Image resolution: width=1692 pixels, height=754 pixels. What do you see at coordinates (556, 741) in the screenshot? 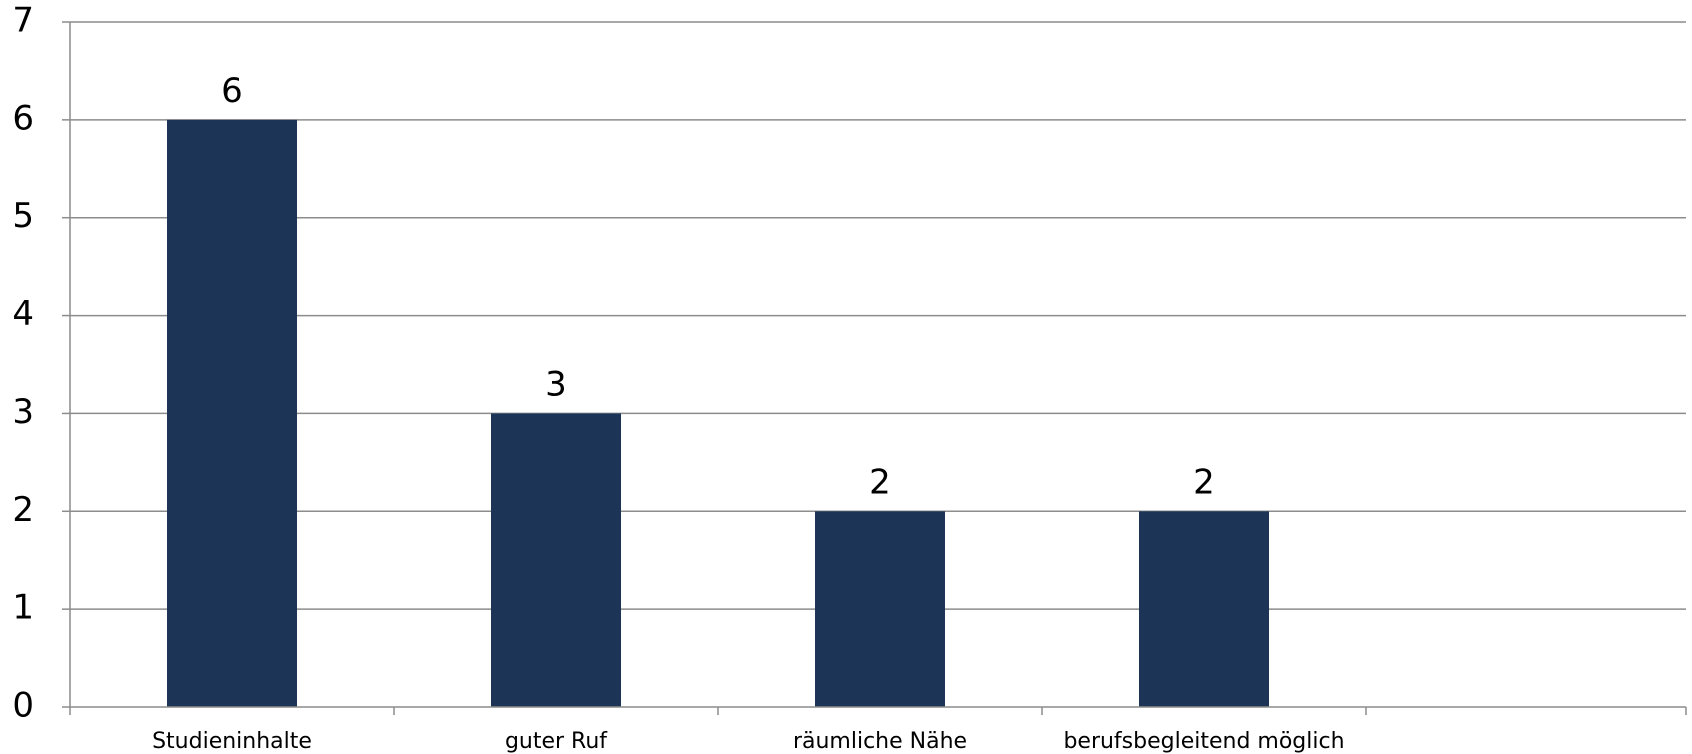
I see `x-tick-label: guter Ruf` at bounding box center [556, 741].